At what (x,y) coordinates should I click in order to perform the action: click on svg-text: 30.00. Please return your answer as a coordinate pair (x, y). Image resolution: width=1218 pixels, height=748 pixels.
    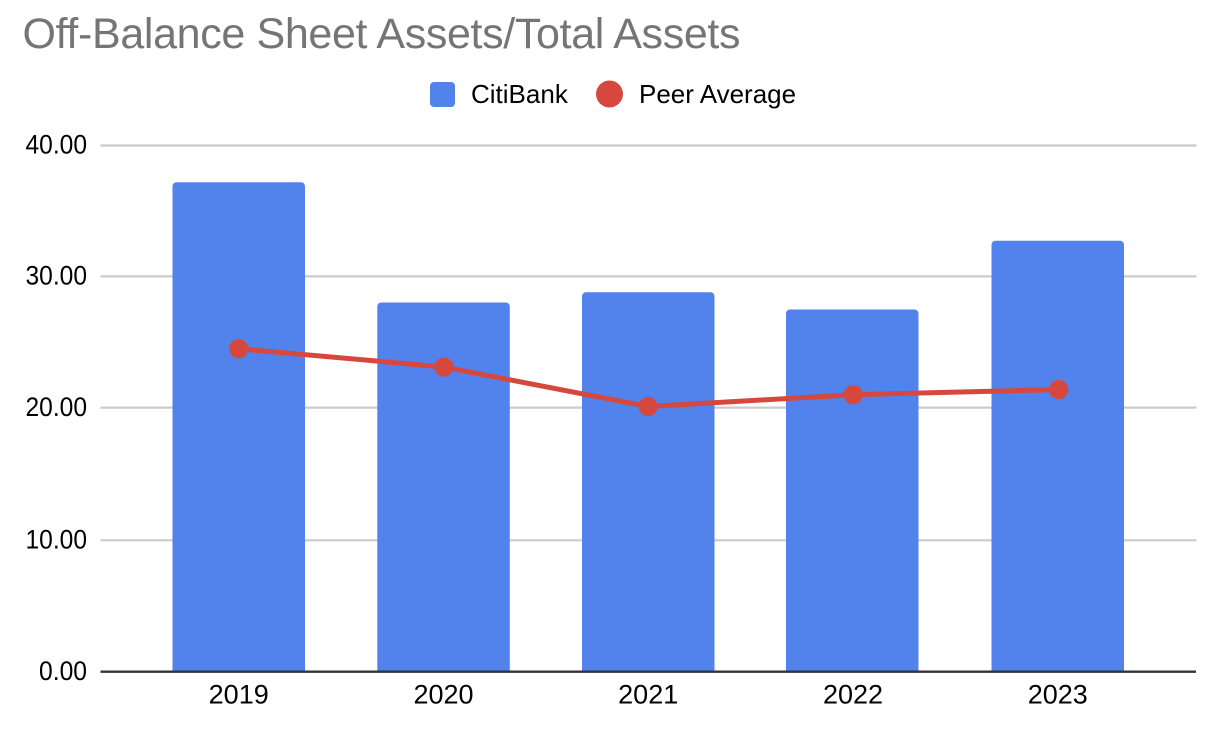
    Looking at the image, I should click on (57, 276).